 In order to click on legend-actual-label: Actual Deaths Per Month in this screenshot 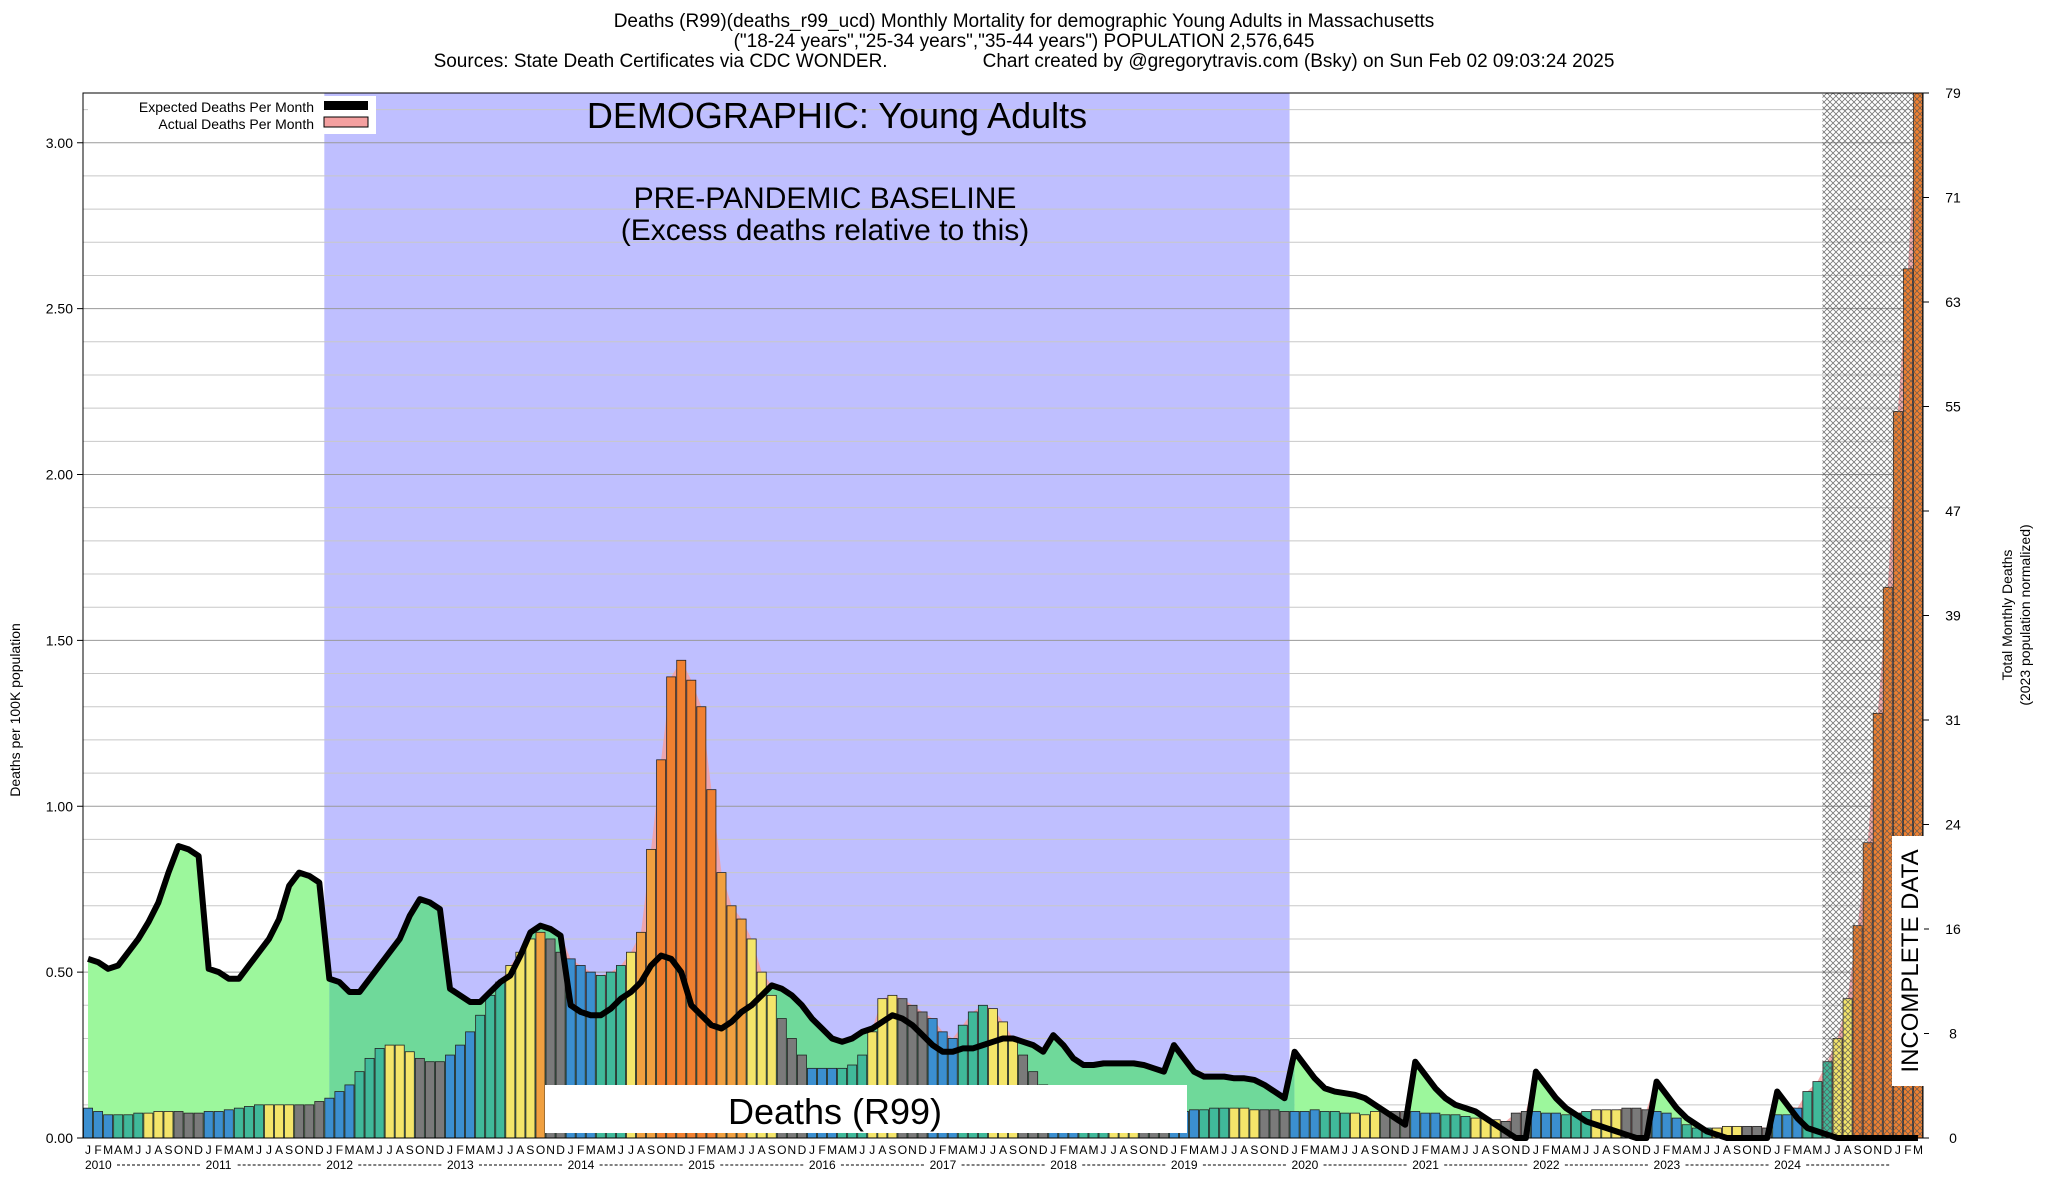, I will do `click(236, 124)`.